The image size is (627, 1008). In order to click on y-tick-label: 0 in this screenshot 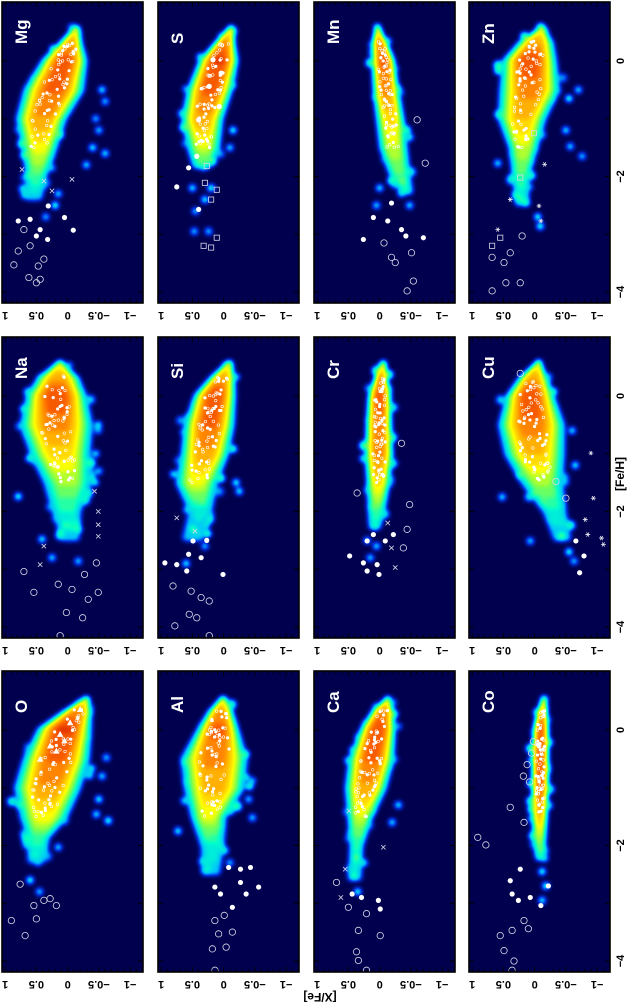, I will do `click(224, 315)`.